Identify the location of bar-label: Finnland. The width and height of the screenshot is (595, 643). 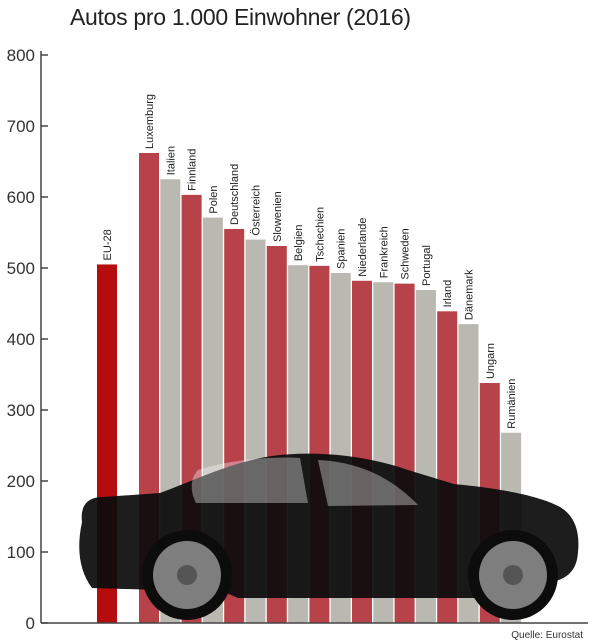
(193, 170).